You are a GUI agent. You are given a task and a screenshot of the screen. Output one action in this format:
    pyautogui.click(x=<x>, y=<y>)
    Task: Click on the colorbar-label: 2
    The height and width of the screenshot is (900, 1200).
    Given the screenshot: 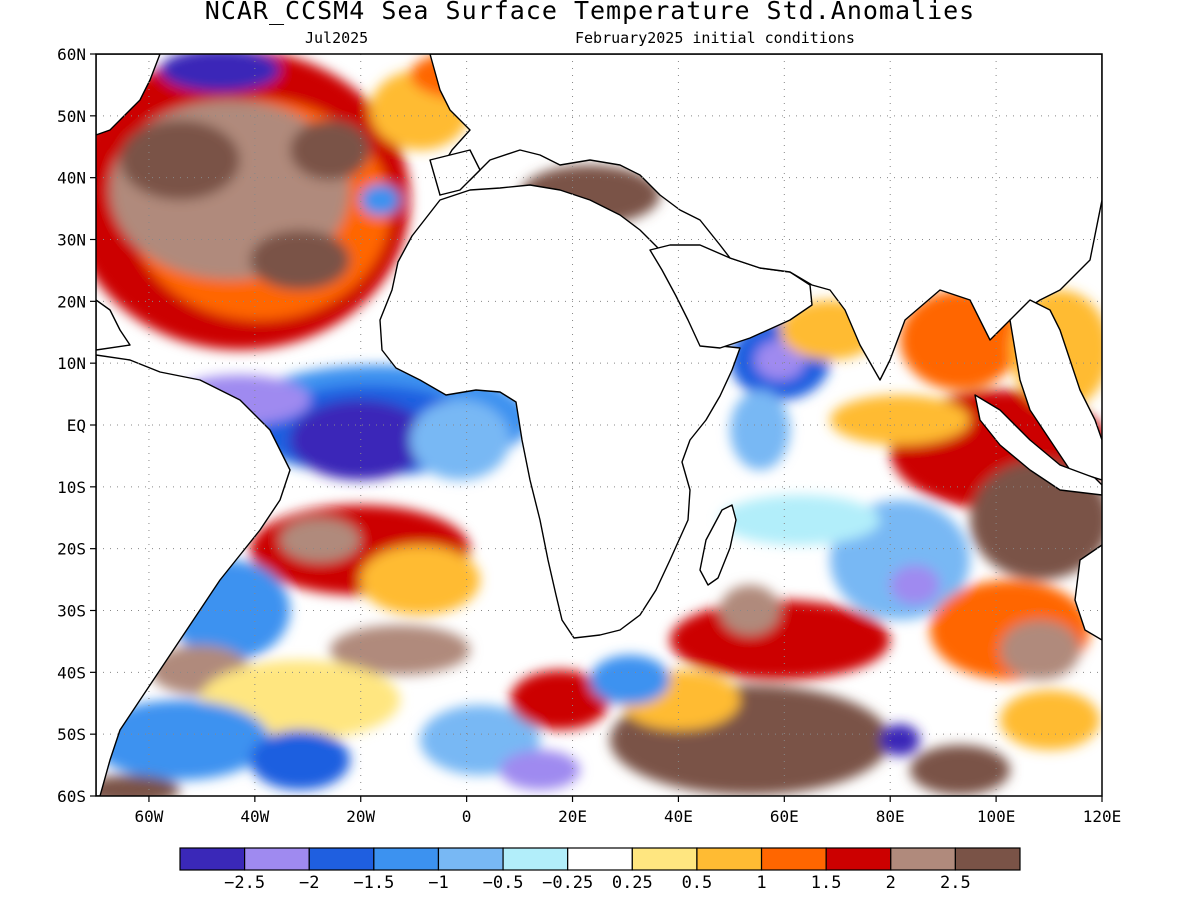 What is the action you would take?
    pyautogui.click(x=891, y=883)
    